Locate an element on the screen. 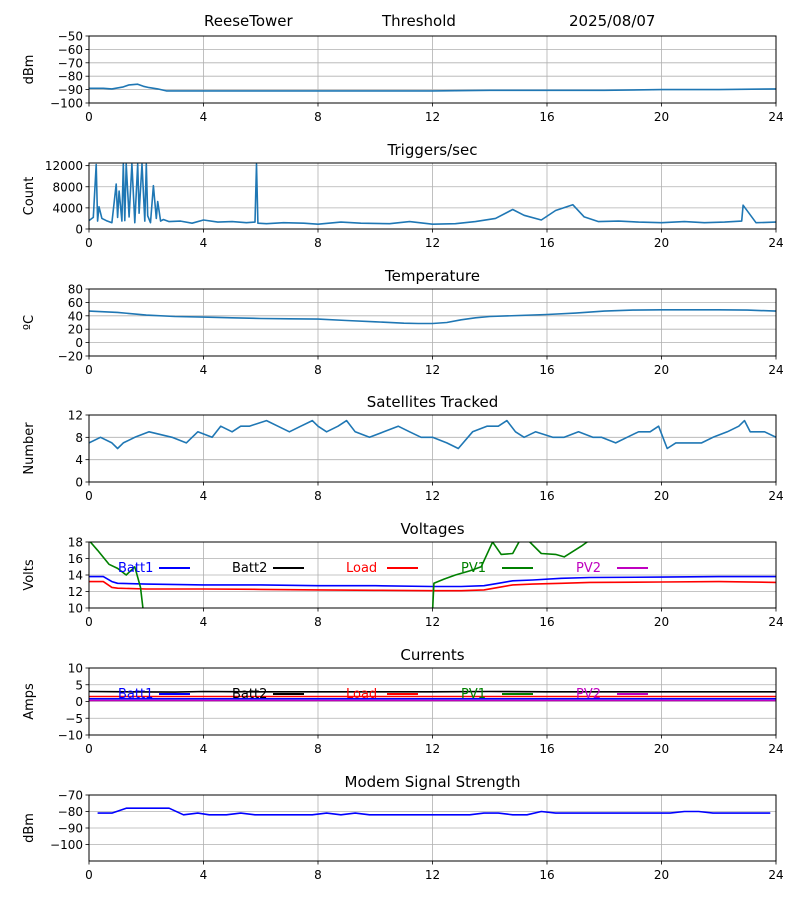 The width and height of the screenshot is (800, 900). y-tick-label: −10 is located at coordinates (70, 736).